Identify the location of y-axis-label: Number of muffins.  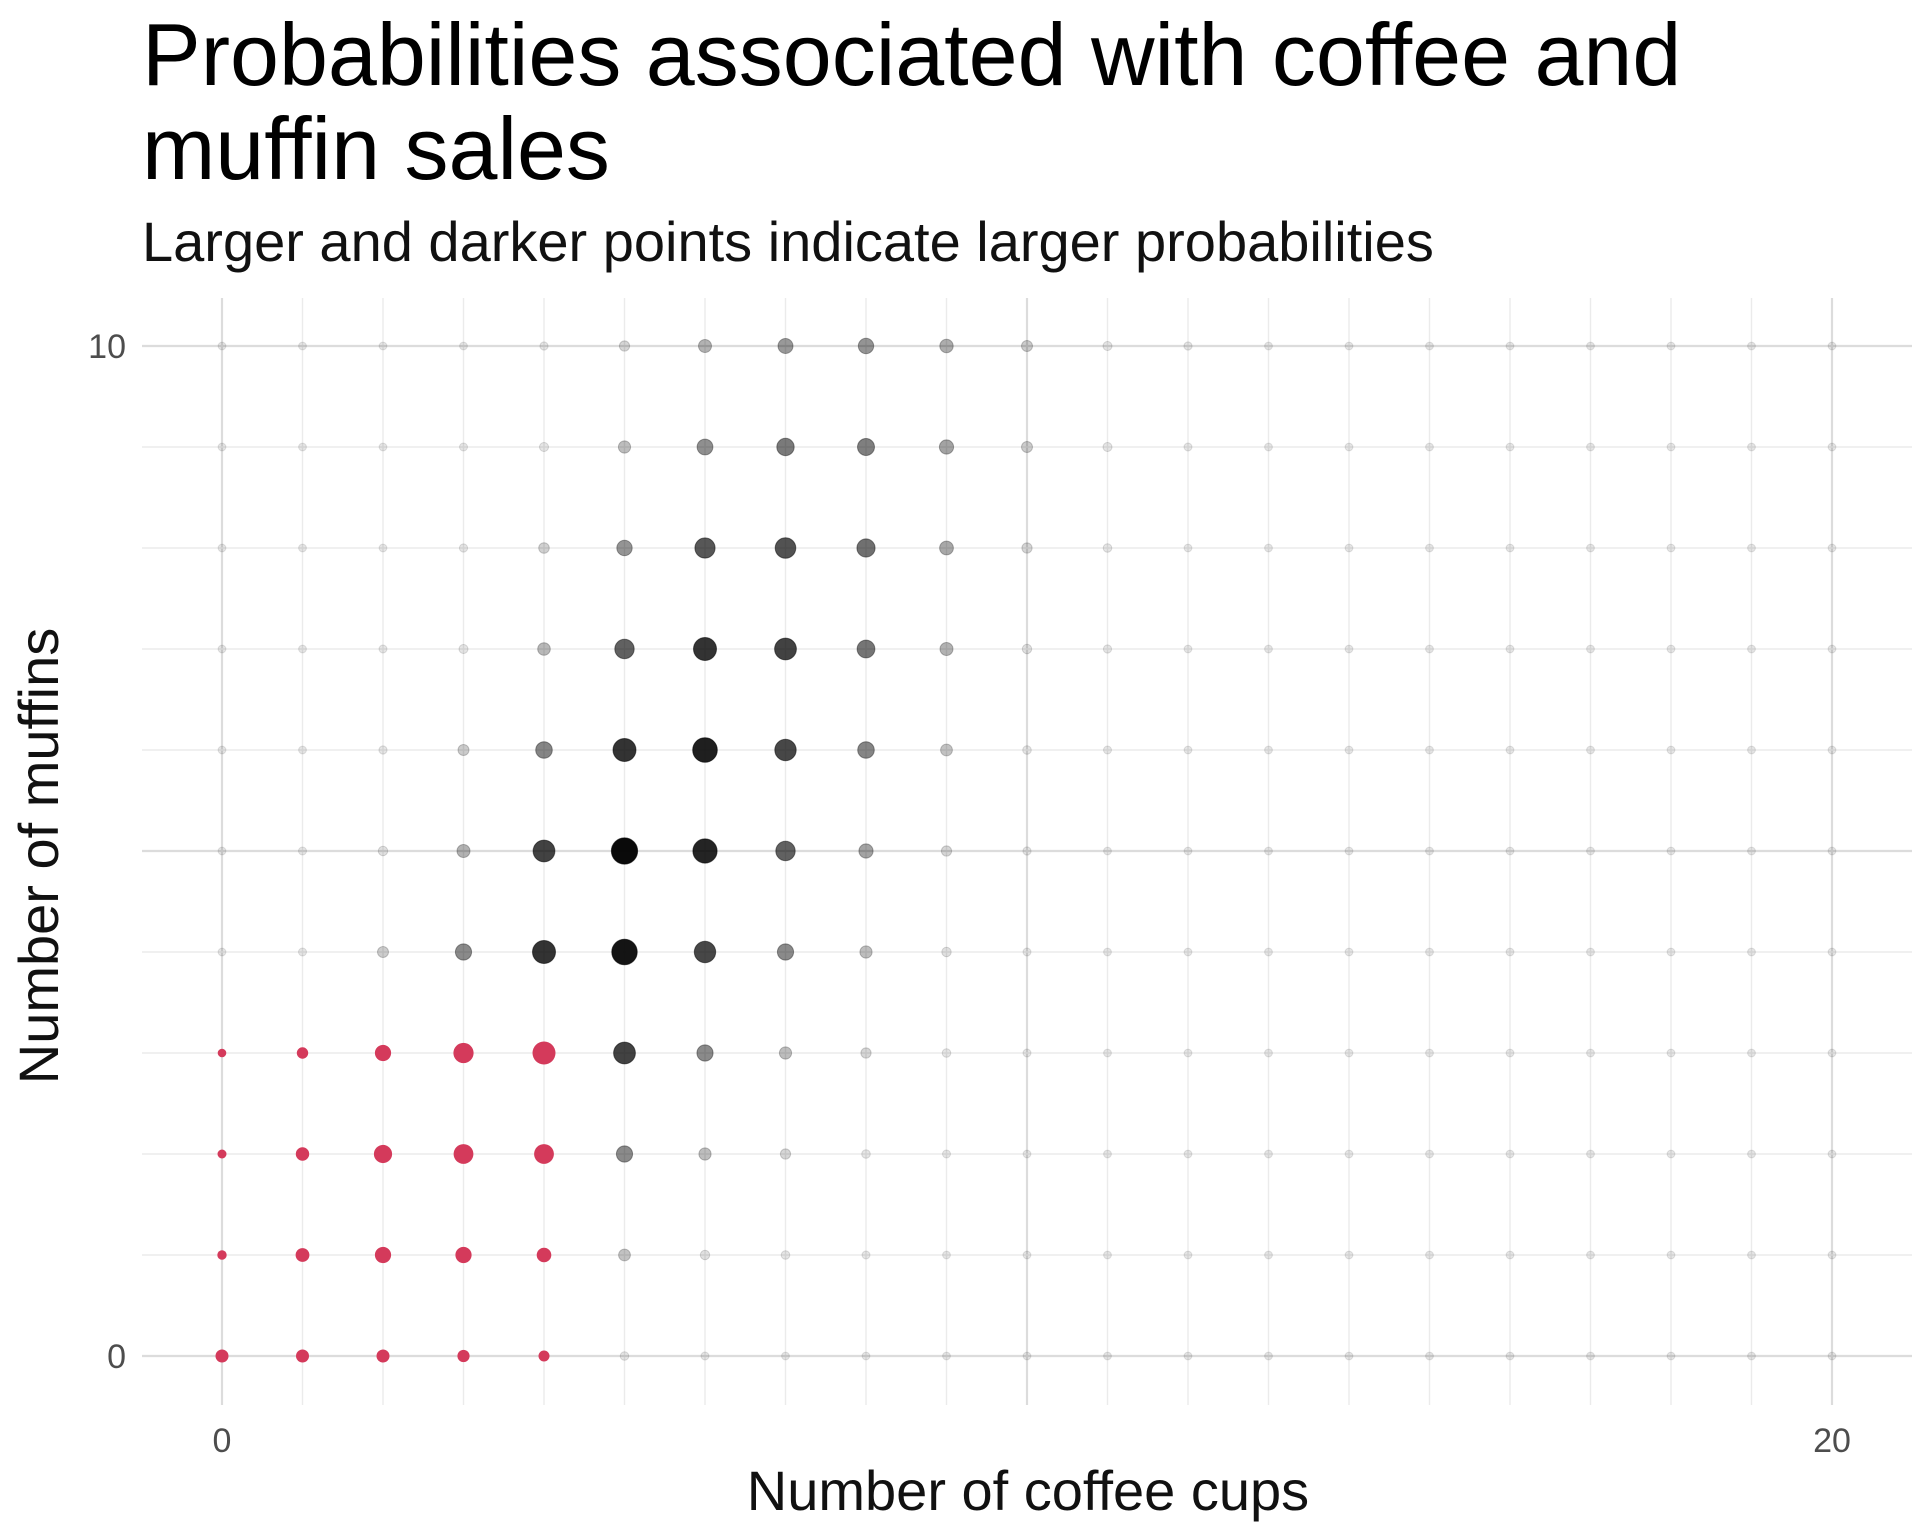
(38, 856).